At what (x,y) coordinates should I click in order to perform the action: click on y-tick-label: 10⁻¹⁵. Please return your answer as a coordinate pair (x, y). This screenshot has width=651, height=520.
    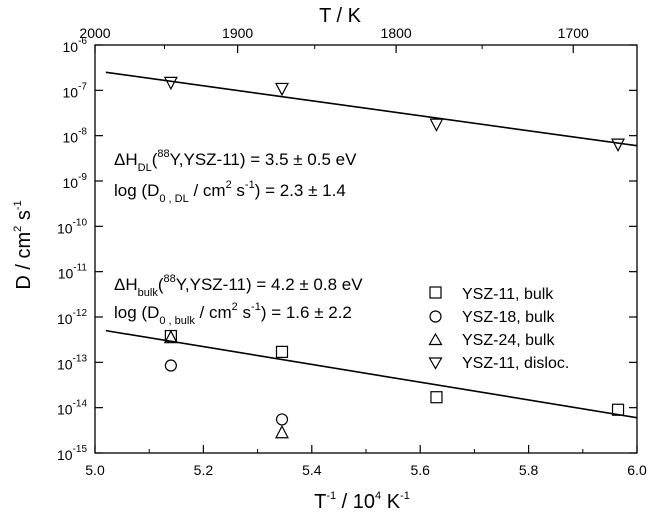
    Looking at the image, I should click on (72, 453).